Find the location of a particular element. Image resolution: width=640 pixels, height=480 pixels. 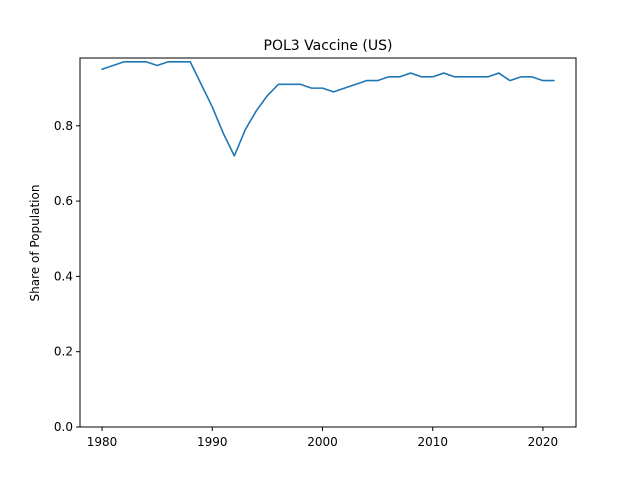

series-layer is located at coordinates (328, 108).